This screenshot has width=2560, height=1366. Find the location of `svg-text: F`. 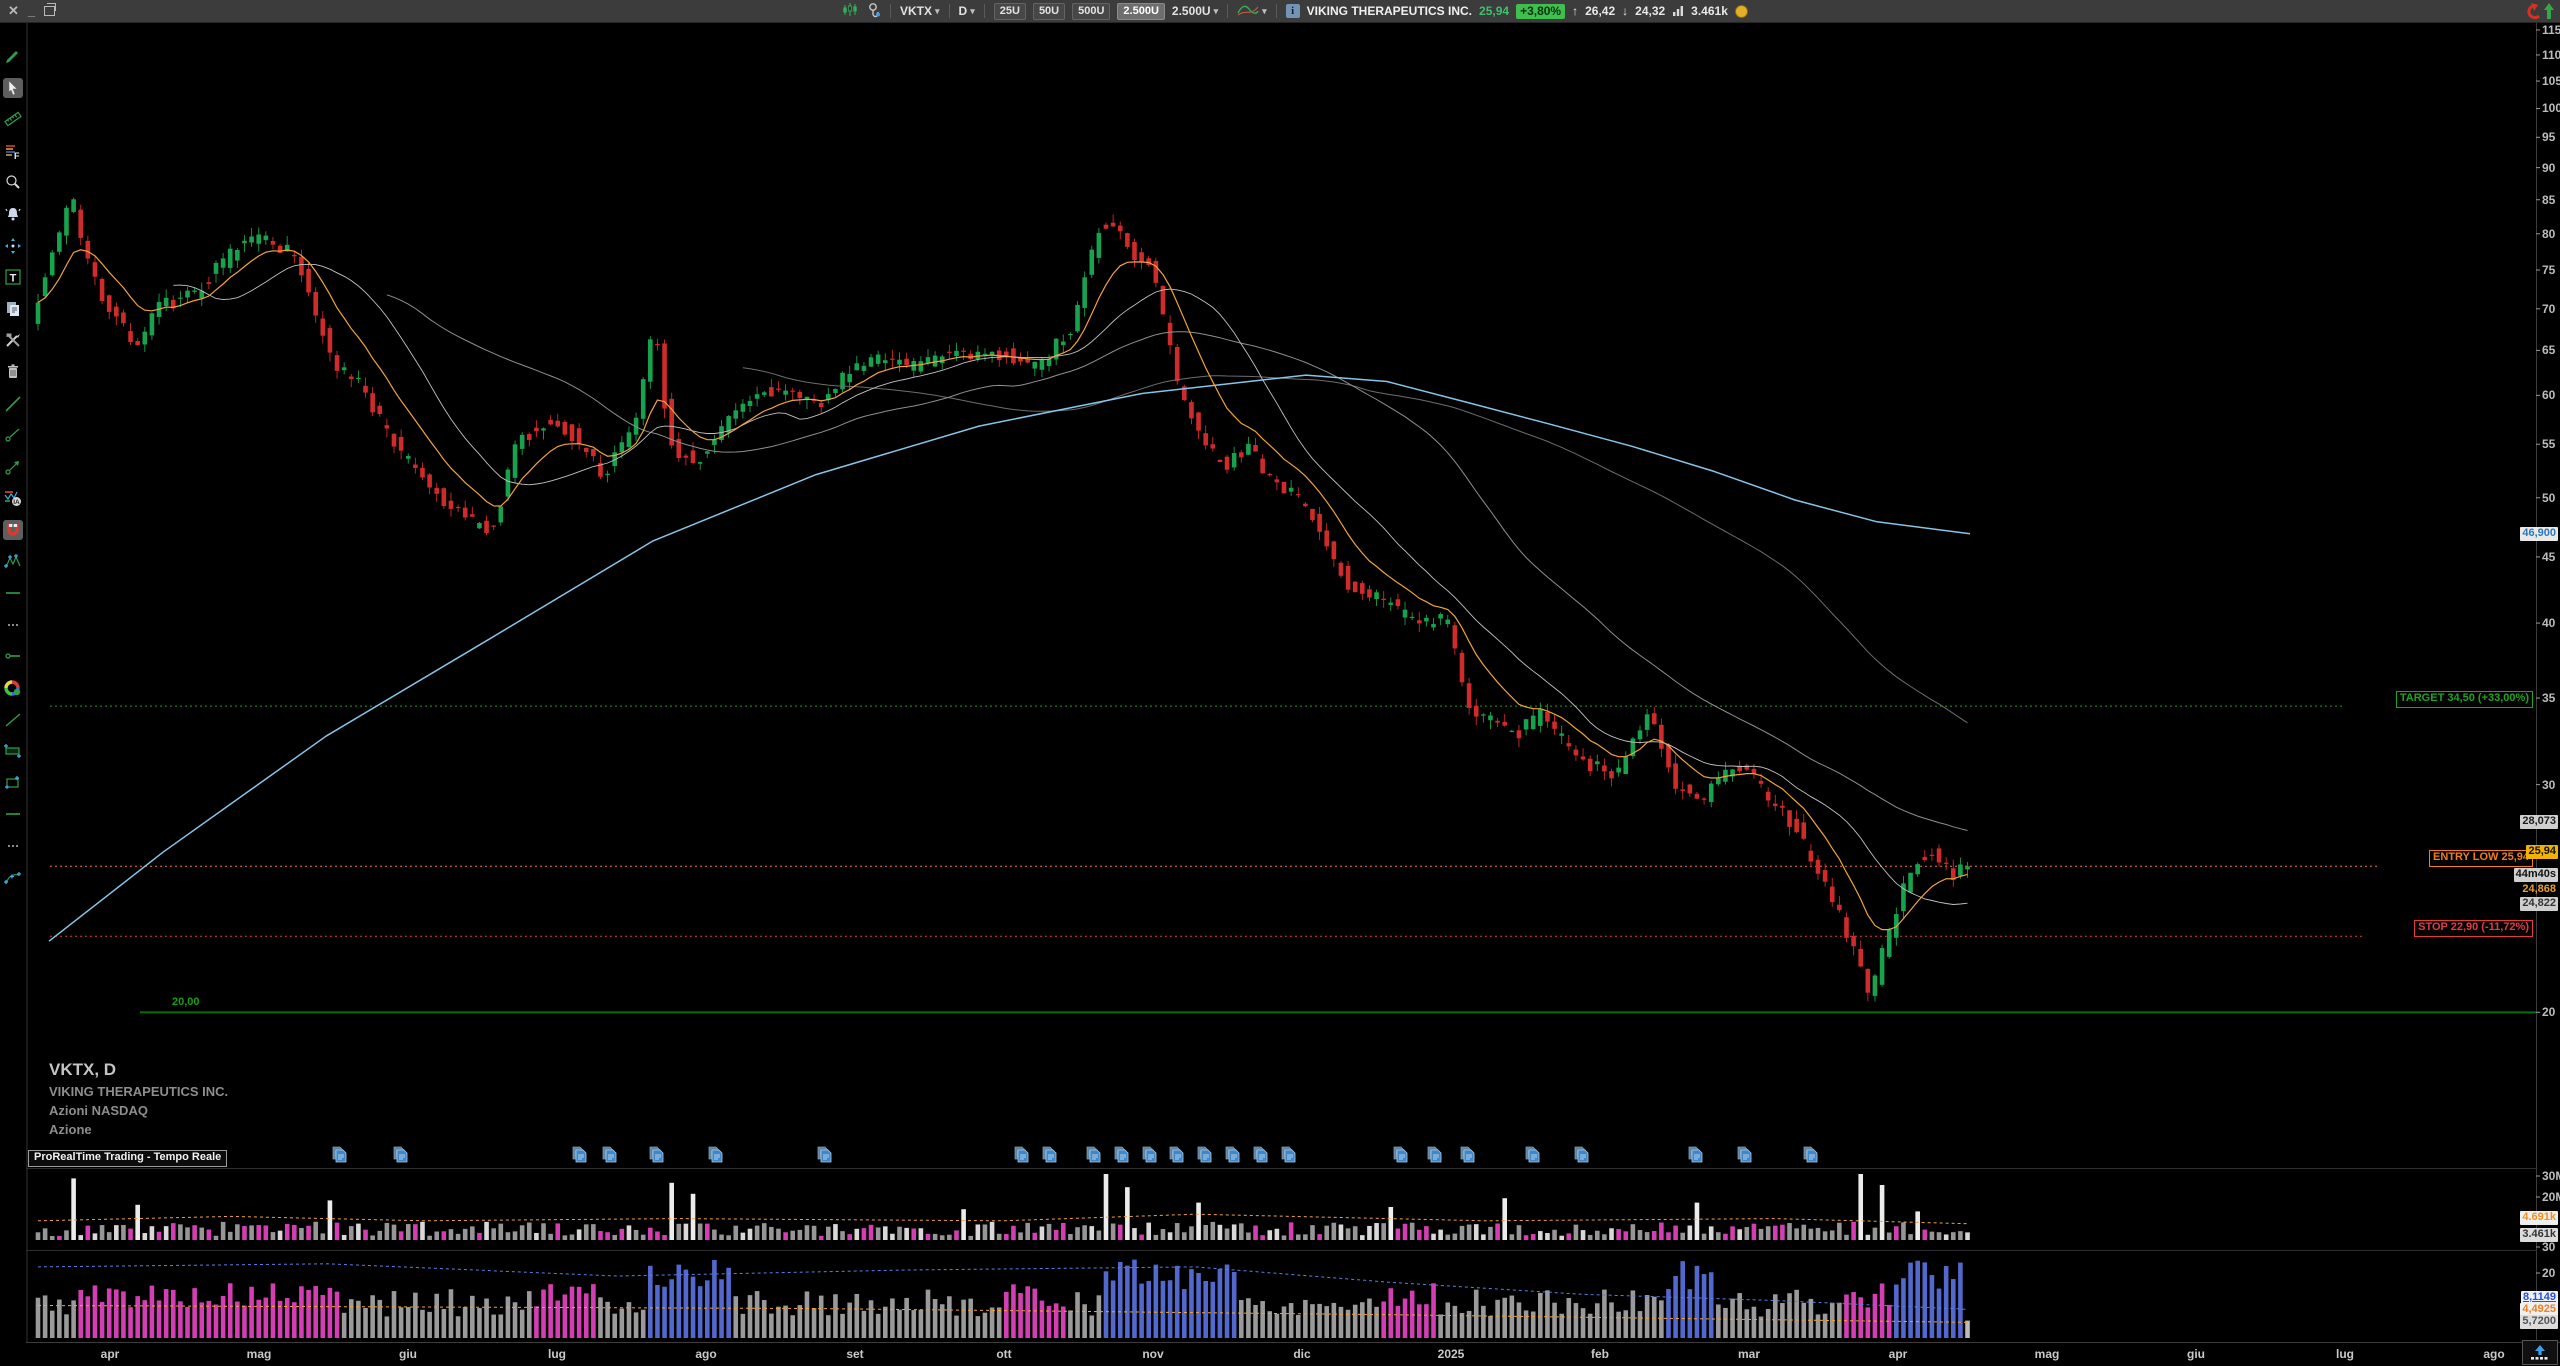

svg-text: F is located at coordinates (17, 155).